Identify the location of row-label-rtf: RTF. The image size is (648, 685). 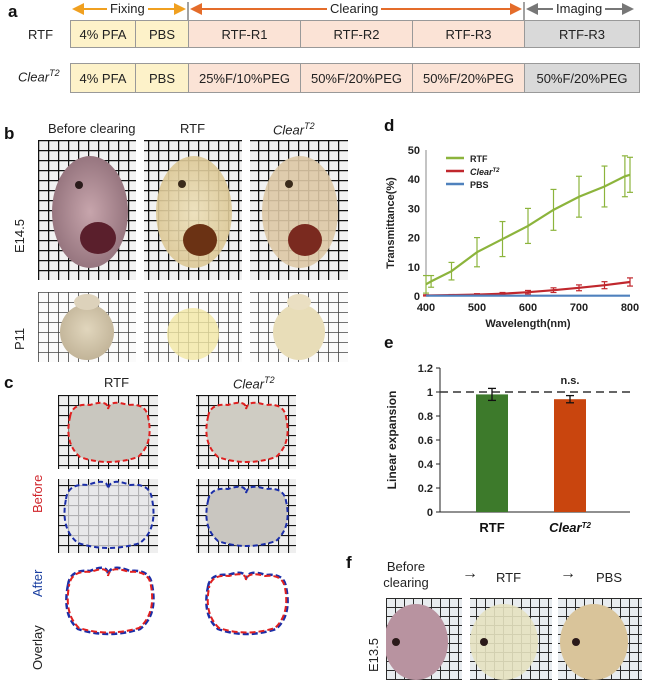
(41, 34).